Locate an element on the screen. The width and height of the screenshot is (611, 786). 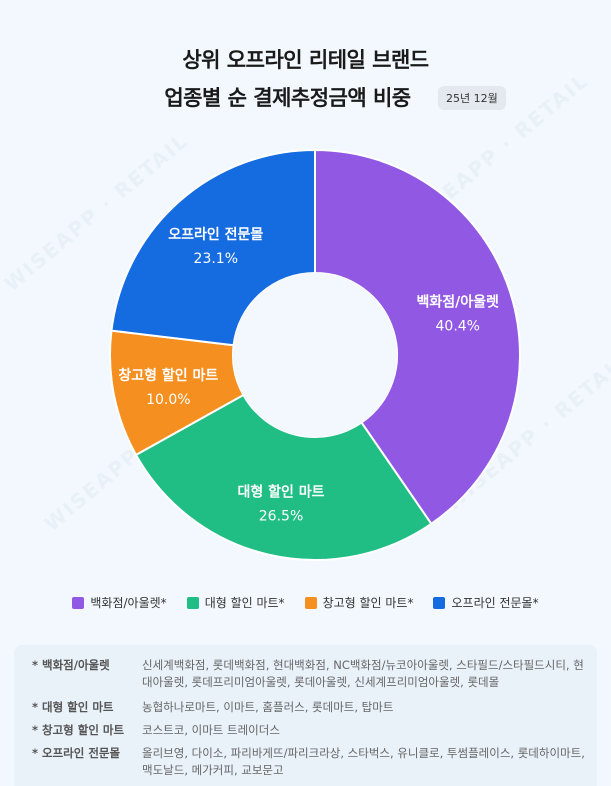
slice-value-department-store-outlet: 40.4% is located at coordinates (458, 327).